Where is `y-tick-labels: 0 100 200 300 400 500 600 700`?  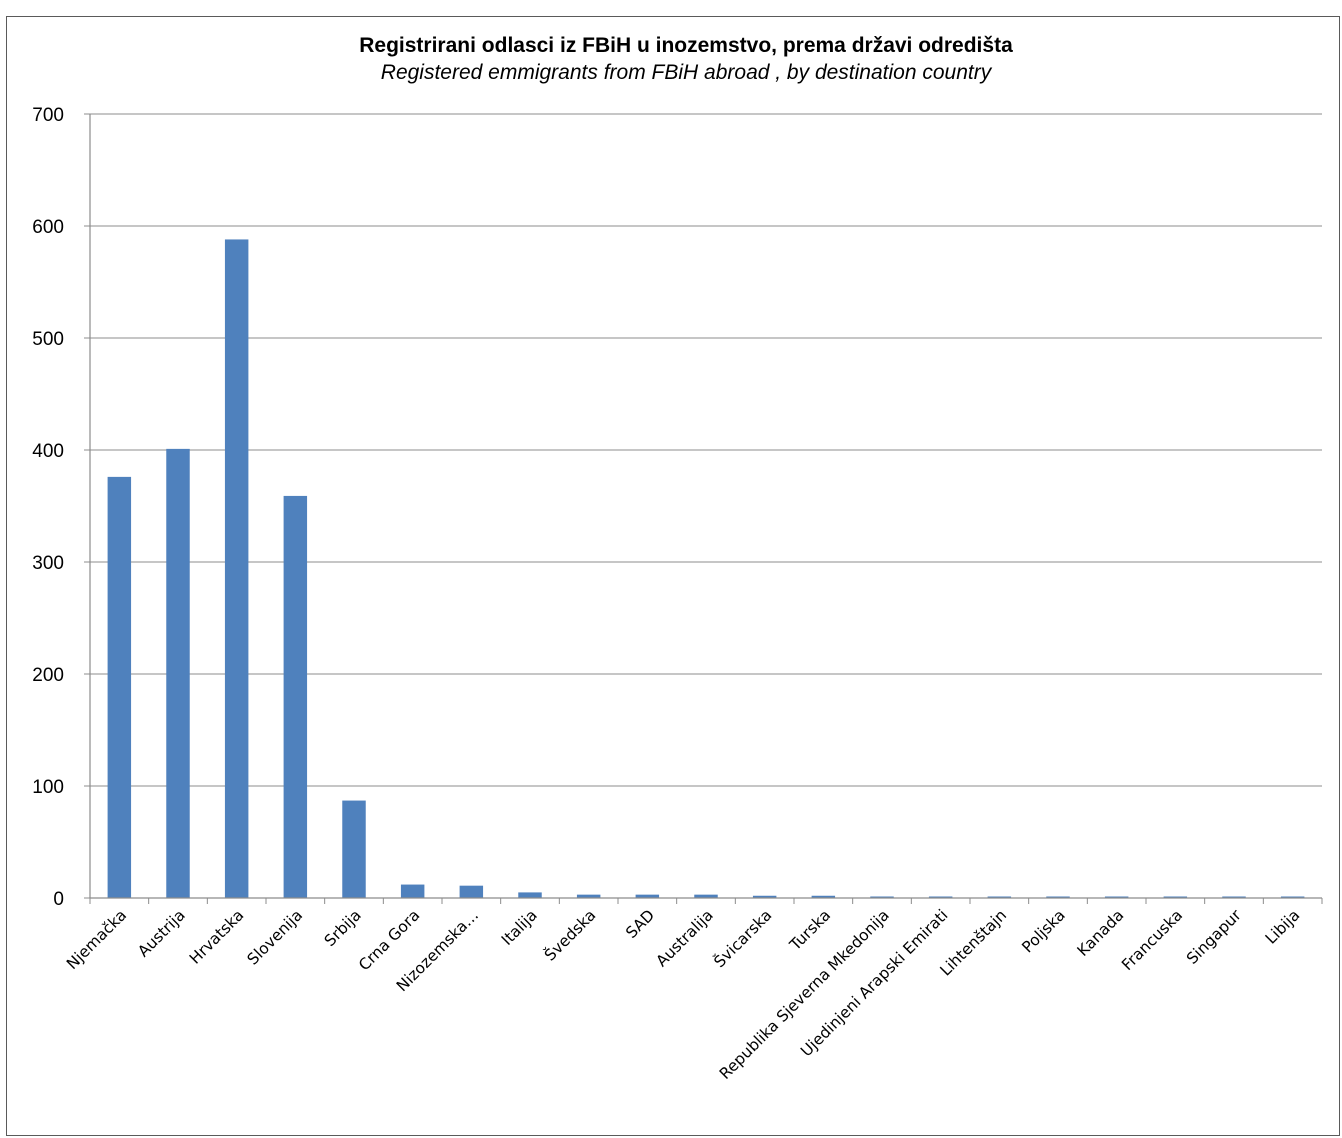 y-tick-labels: 0 100 200 300 400 500 600 700 is located at coordinates (48, 507).